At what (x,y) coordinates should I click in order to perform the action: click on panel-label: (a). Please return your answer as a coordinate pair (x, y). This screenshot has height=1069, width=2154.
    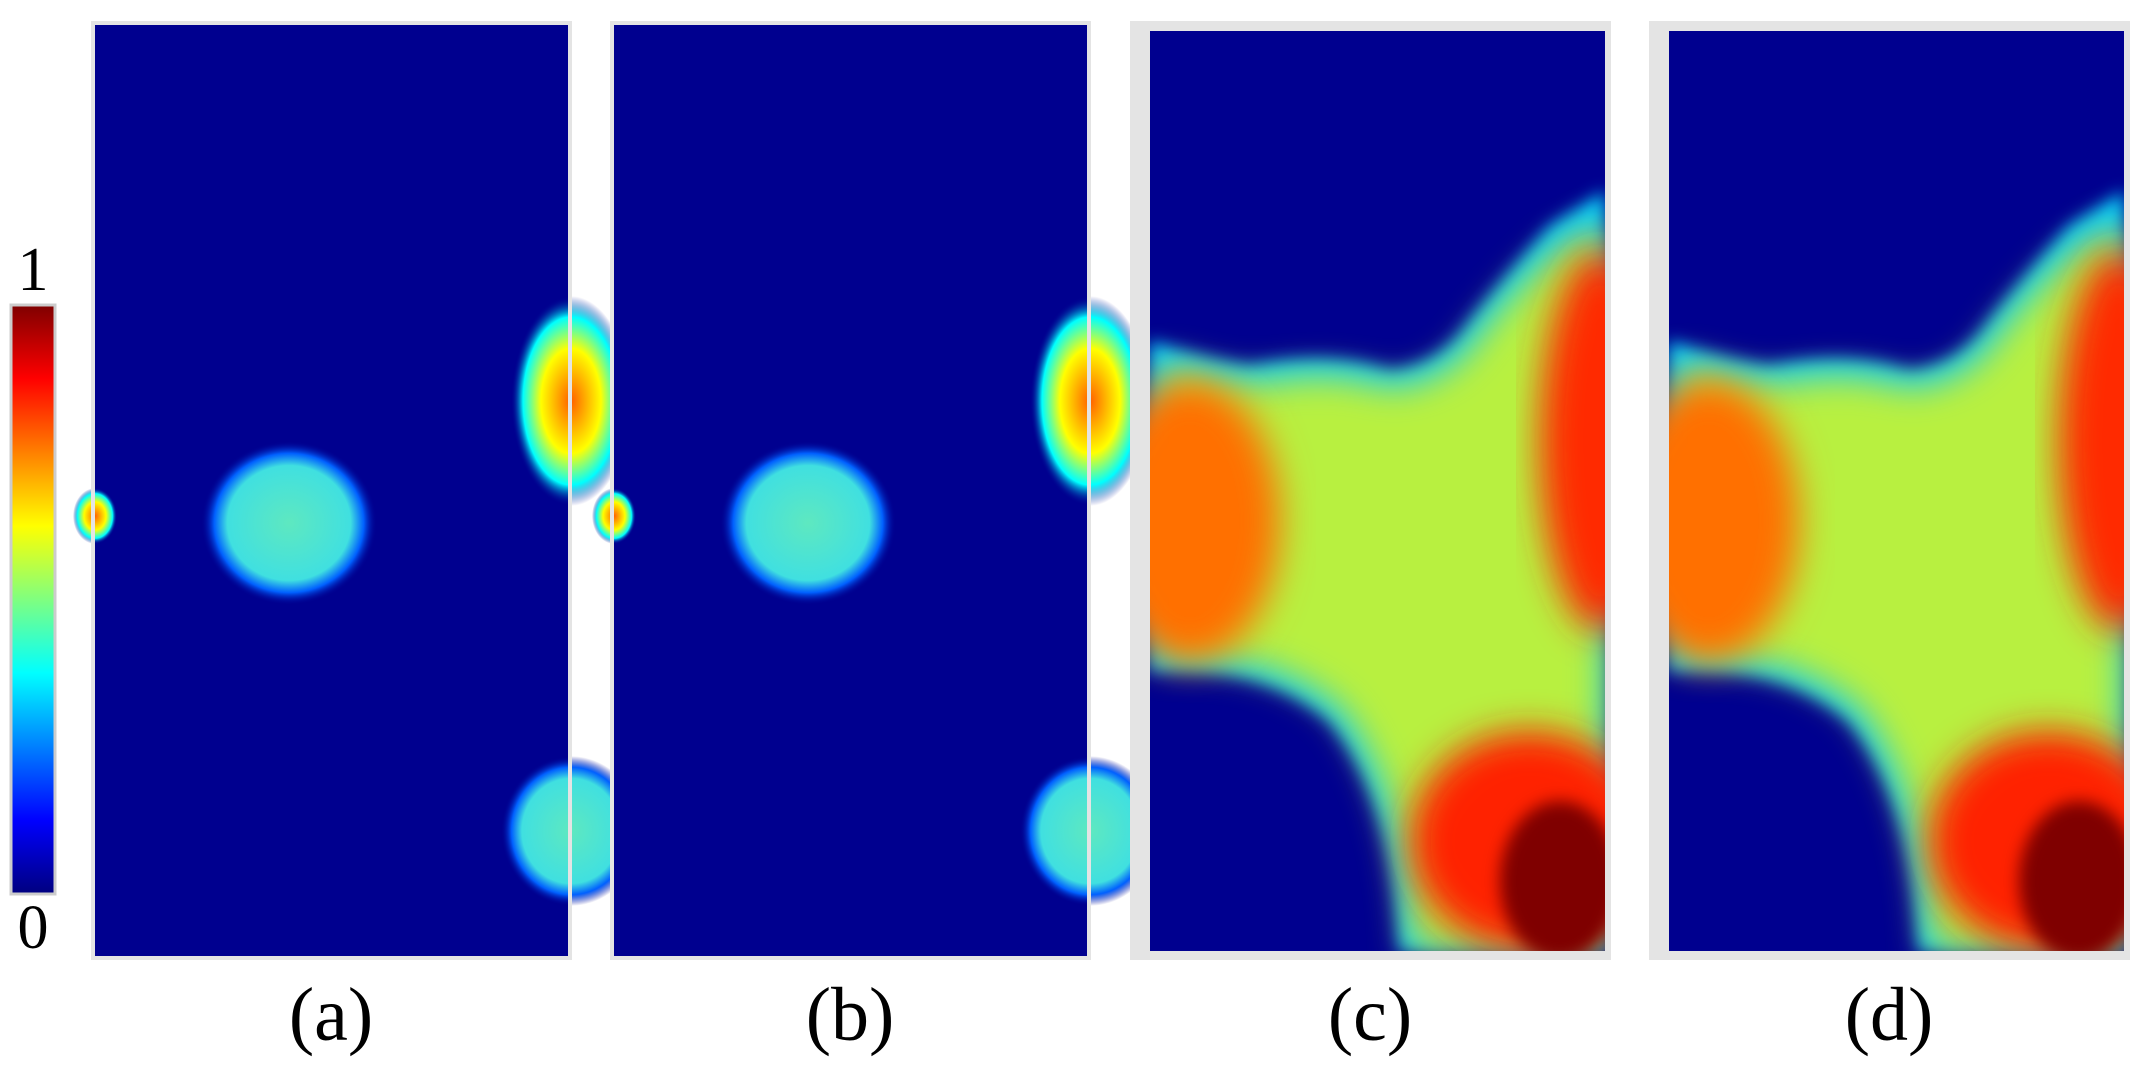
    Looking at the image, I should click on (331, 1015).